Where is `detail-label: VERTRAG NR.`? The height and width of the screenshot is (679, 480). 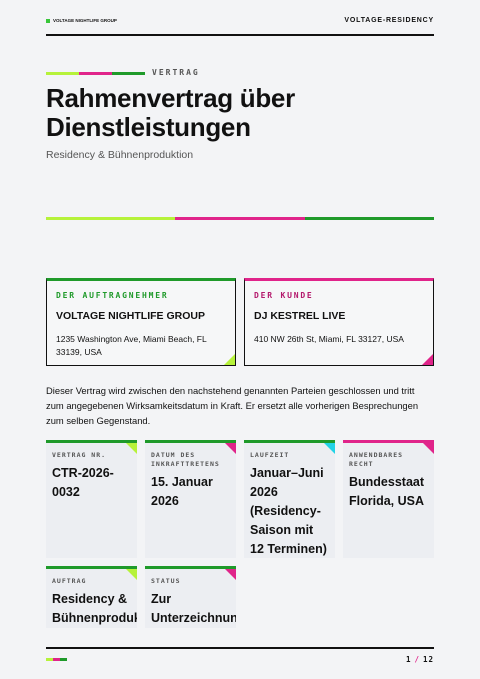
detail-label: VERTRAG NR. is located at coordinates (79, 455).